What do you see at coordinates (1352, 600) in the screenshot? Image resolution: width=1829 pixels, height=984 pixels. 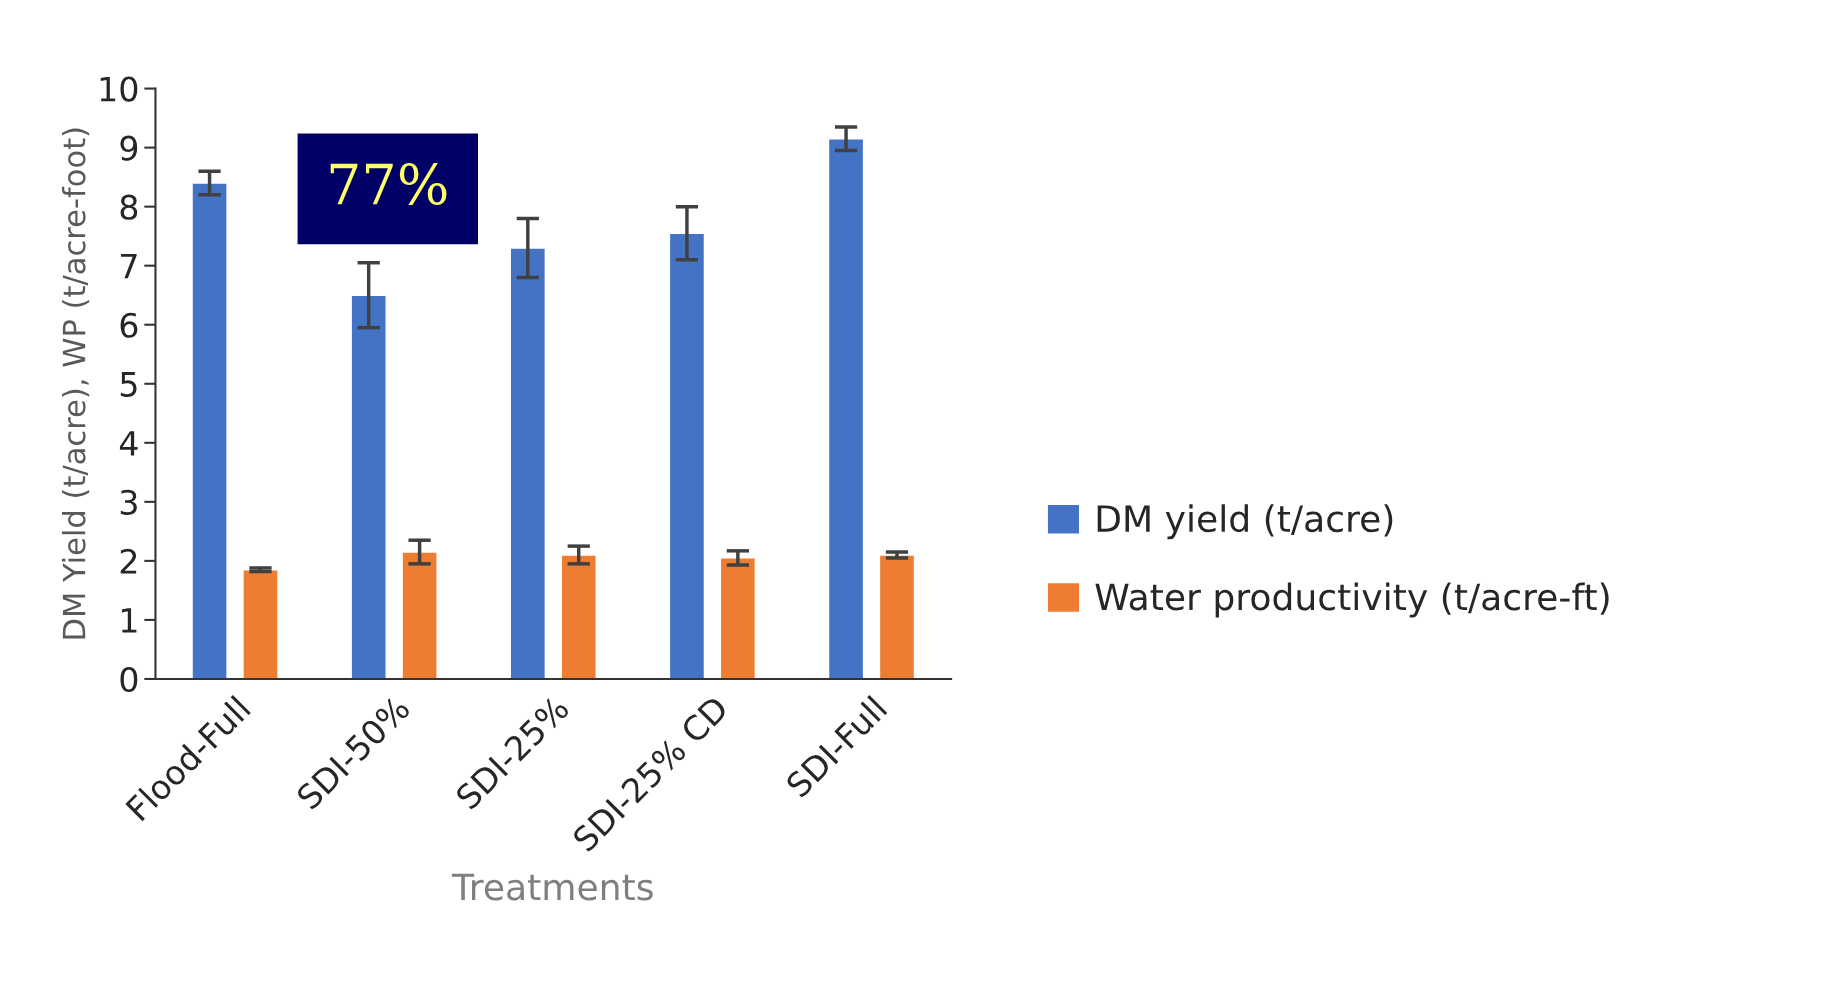 I see `legend-label: Water productivity (t/acre-ft)` at bounding box center [1352, 600].